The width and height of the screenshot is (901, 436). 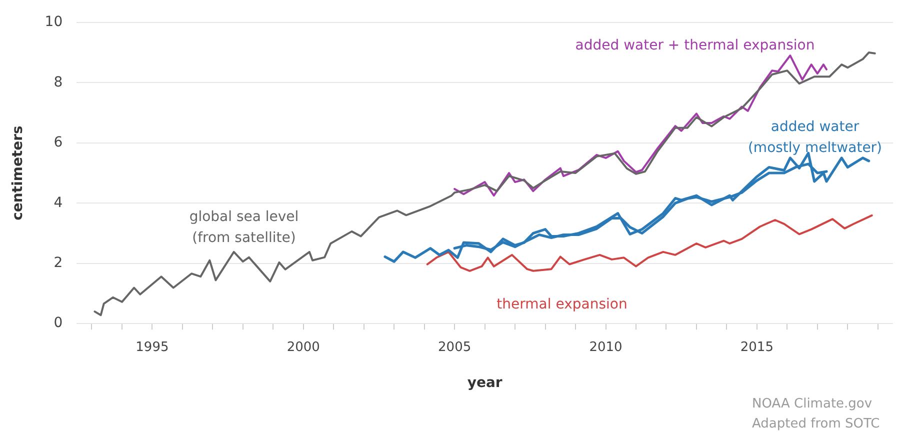 What do you see at coordinates (244, 227) in the screenshot?
I see `series-label: global sea level (from satellite)` at bounding box center [244, 227].